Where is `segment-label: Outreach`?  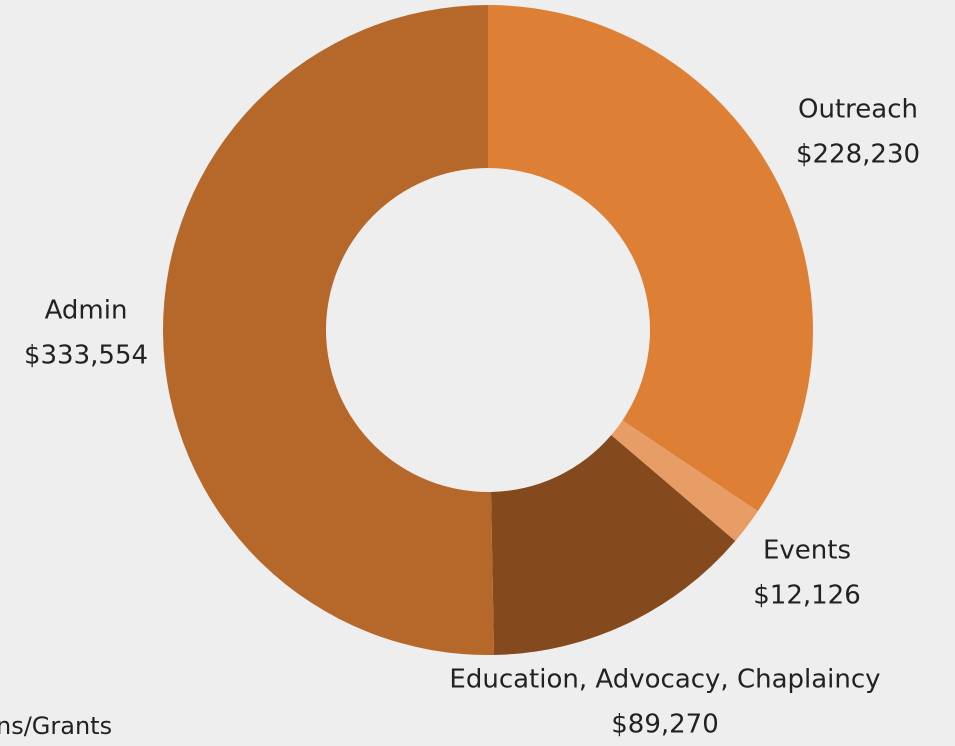 segment-label: Outreach is located at coordinates (858, 110).